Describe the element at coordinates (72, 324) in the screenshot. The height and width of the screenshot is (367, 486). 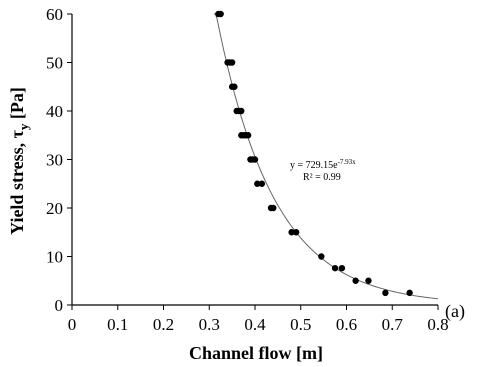
I see `x-tick-label: 0` at that location.